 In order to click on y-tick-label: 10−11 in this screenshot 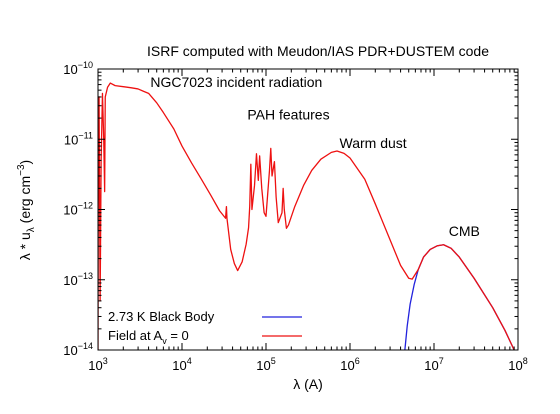, I will do `click(78, 138)`.